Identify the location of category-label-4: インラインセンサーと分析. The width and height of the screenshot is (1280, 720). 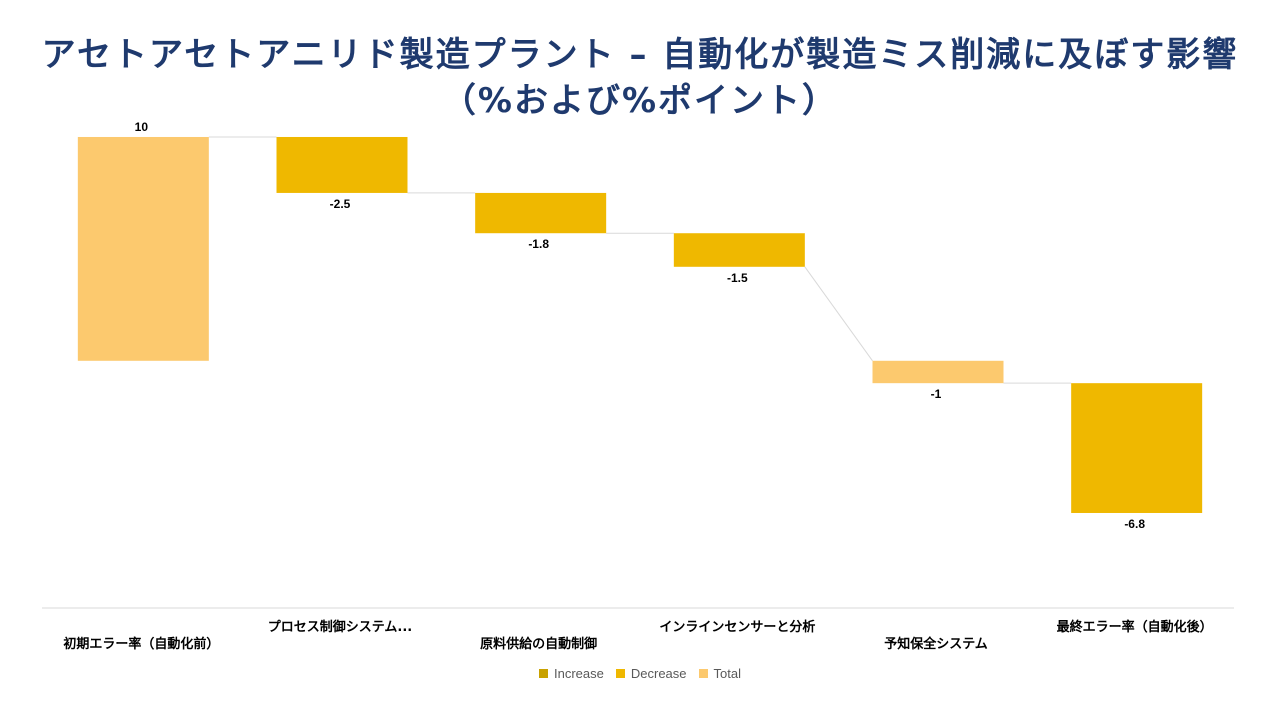
(737, 627).